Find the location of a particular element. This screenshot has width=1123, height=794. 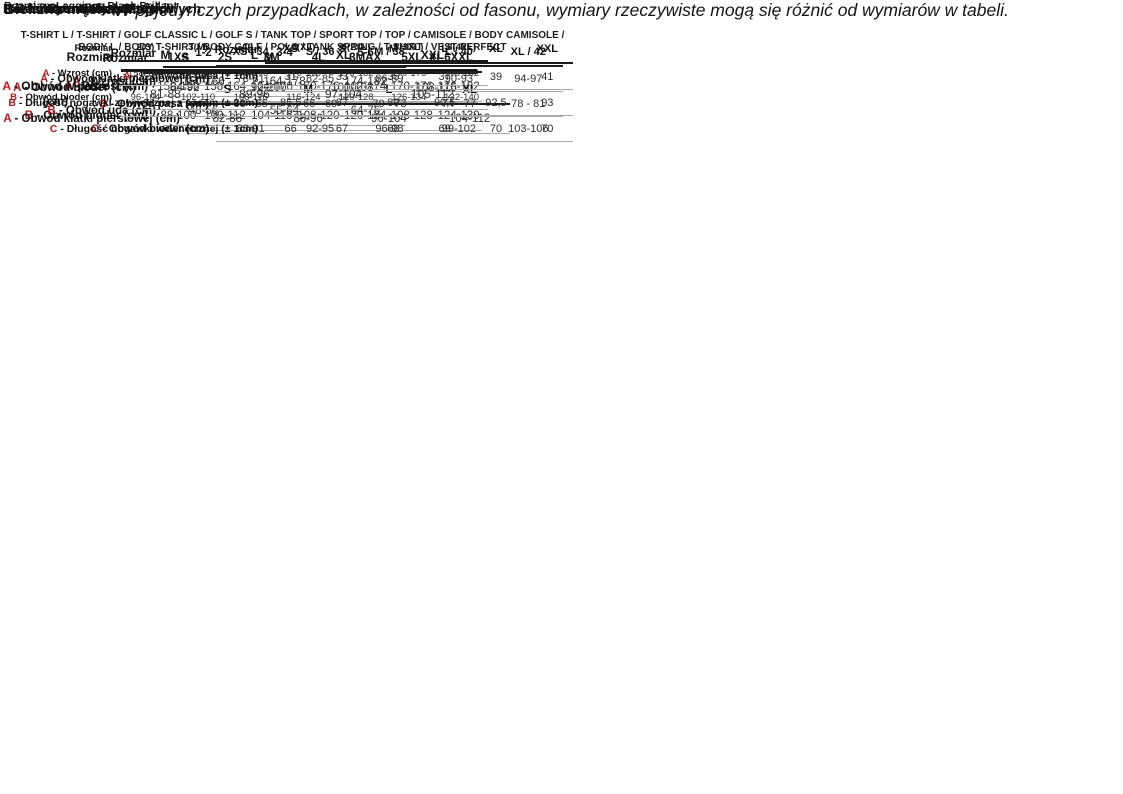

column-header: M is located at coordinates (165, 60).